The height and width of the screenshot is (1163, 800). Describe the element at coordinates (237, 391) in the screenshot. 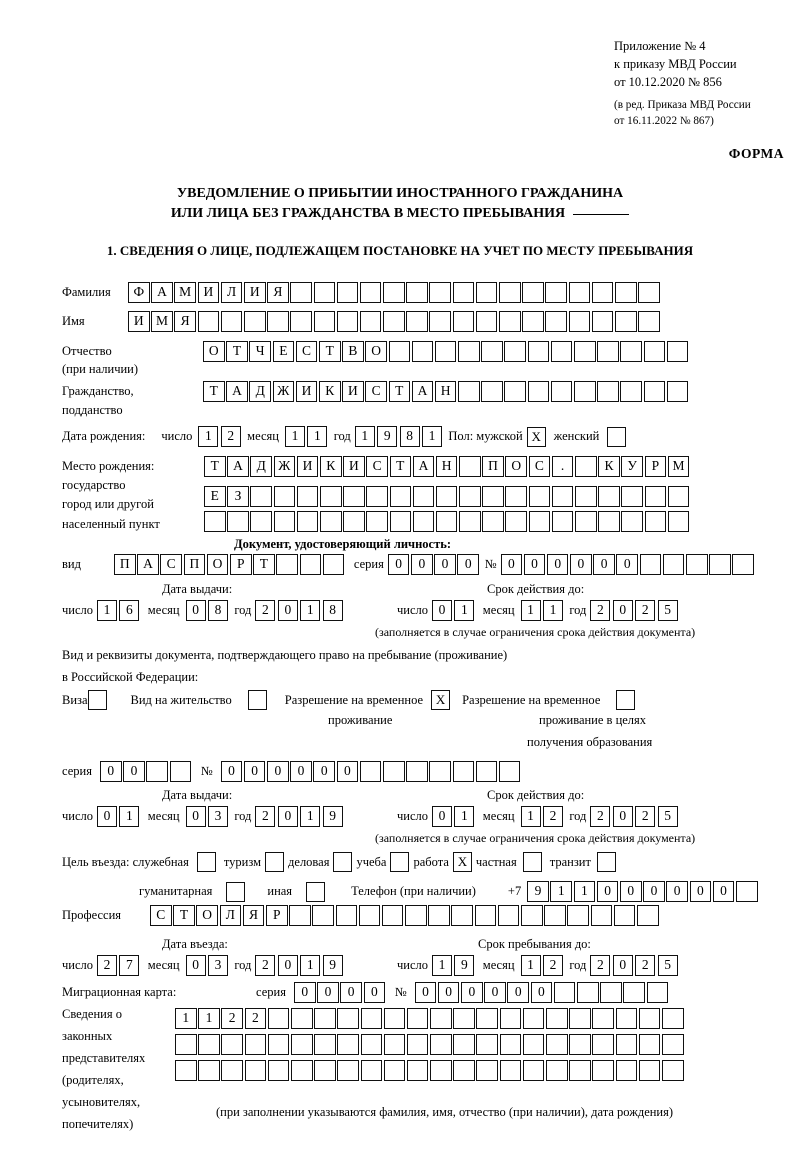

I see `char-cell: А` at that location.